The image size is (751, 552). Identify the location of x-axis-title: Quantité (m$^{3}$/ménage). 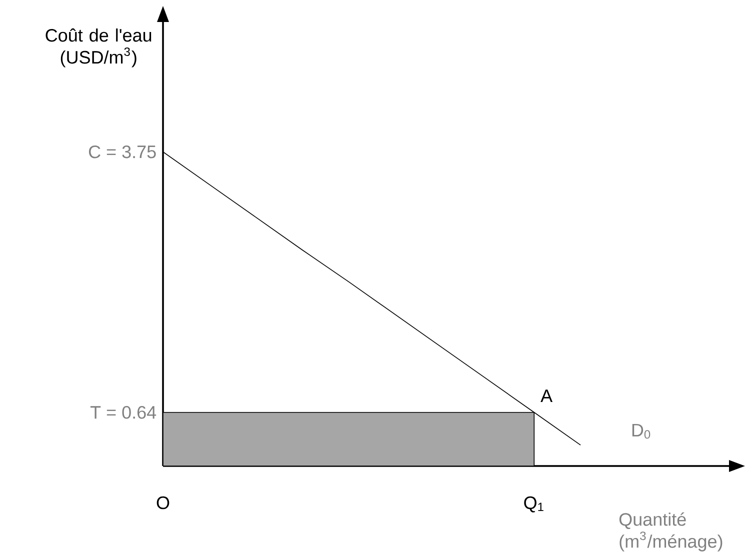
(670, 532).